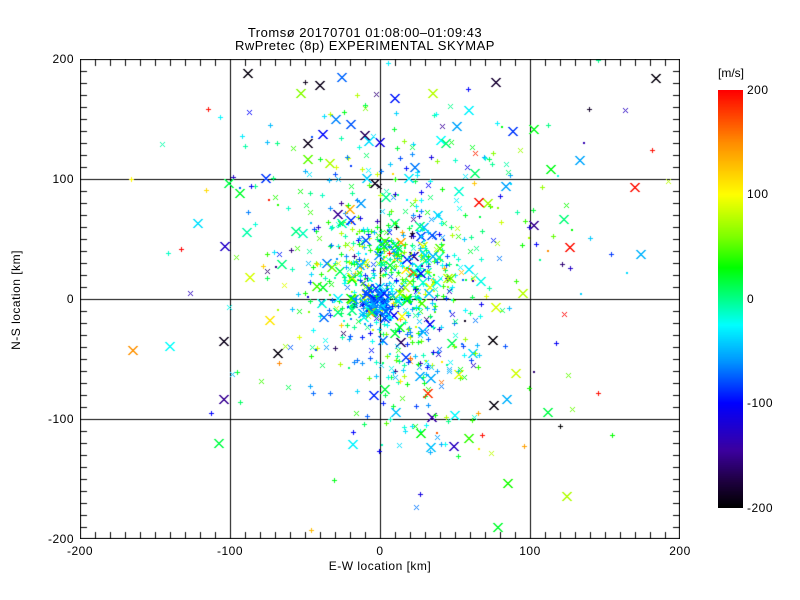 The height and width of the screenshot is (600, 800). I want to click on colorbar-tick-200: 200, so click(758, 90).